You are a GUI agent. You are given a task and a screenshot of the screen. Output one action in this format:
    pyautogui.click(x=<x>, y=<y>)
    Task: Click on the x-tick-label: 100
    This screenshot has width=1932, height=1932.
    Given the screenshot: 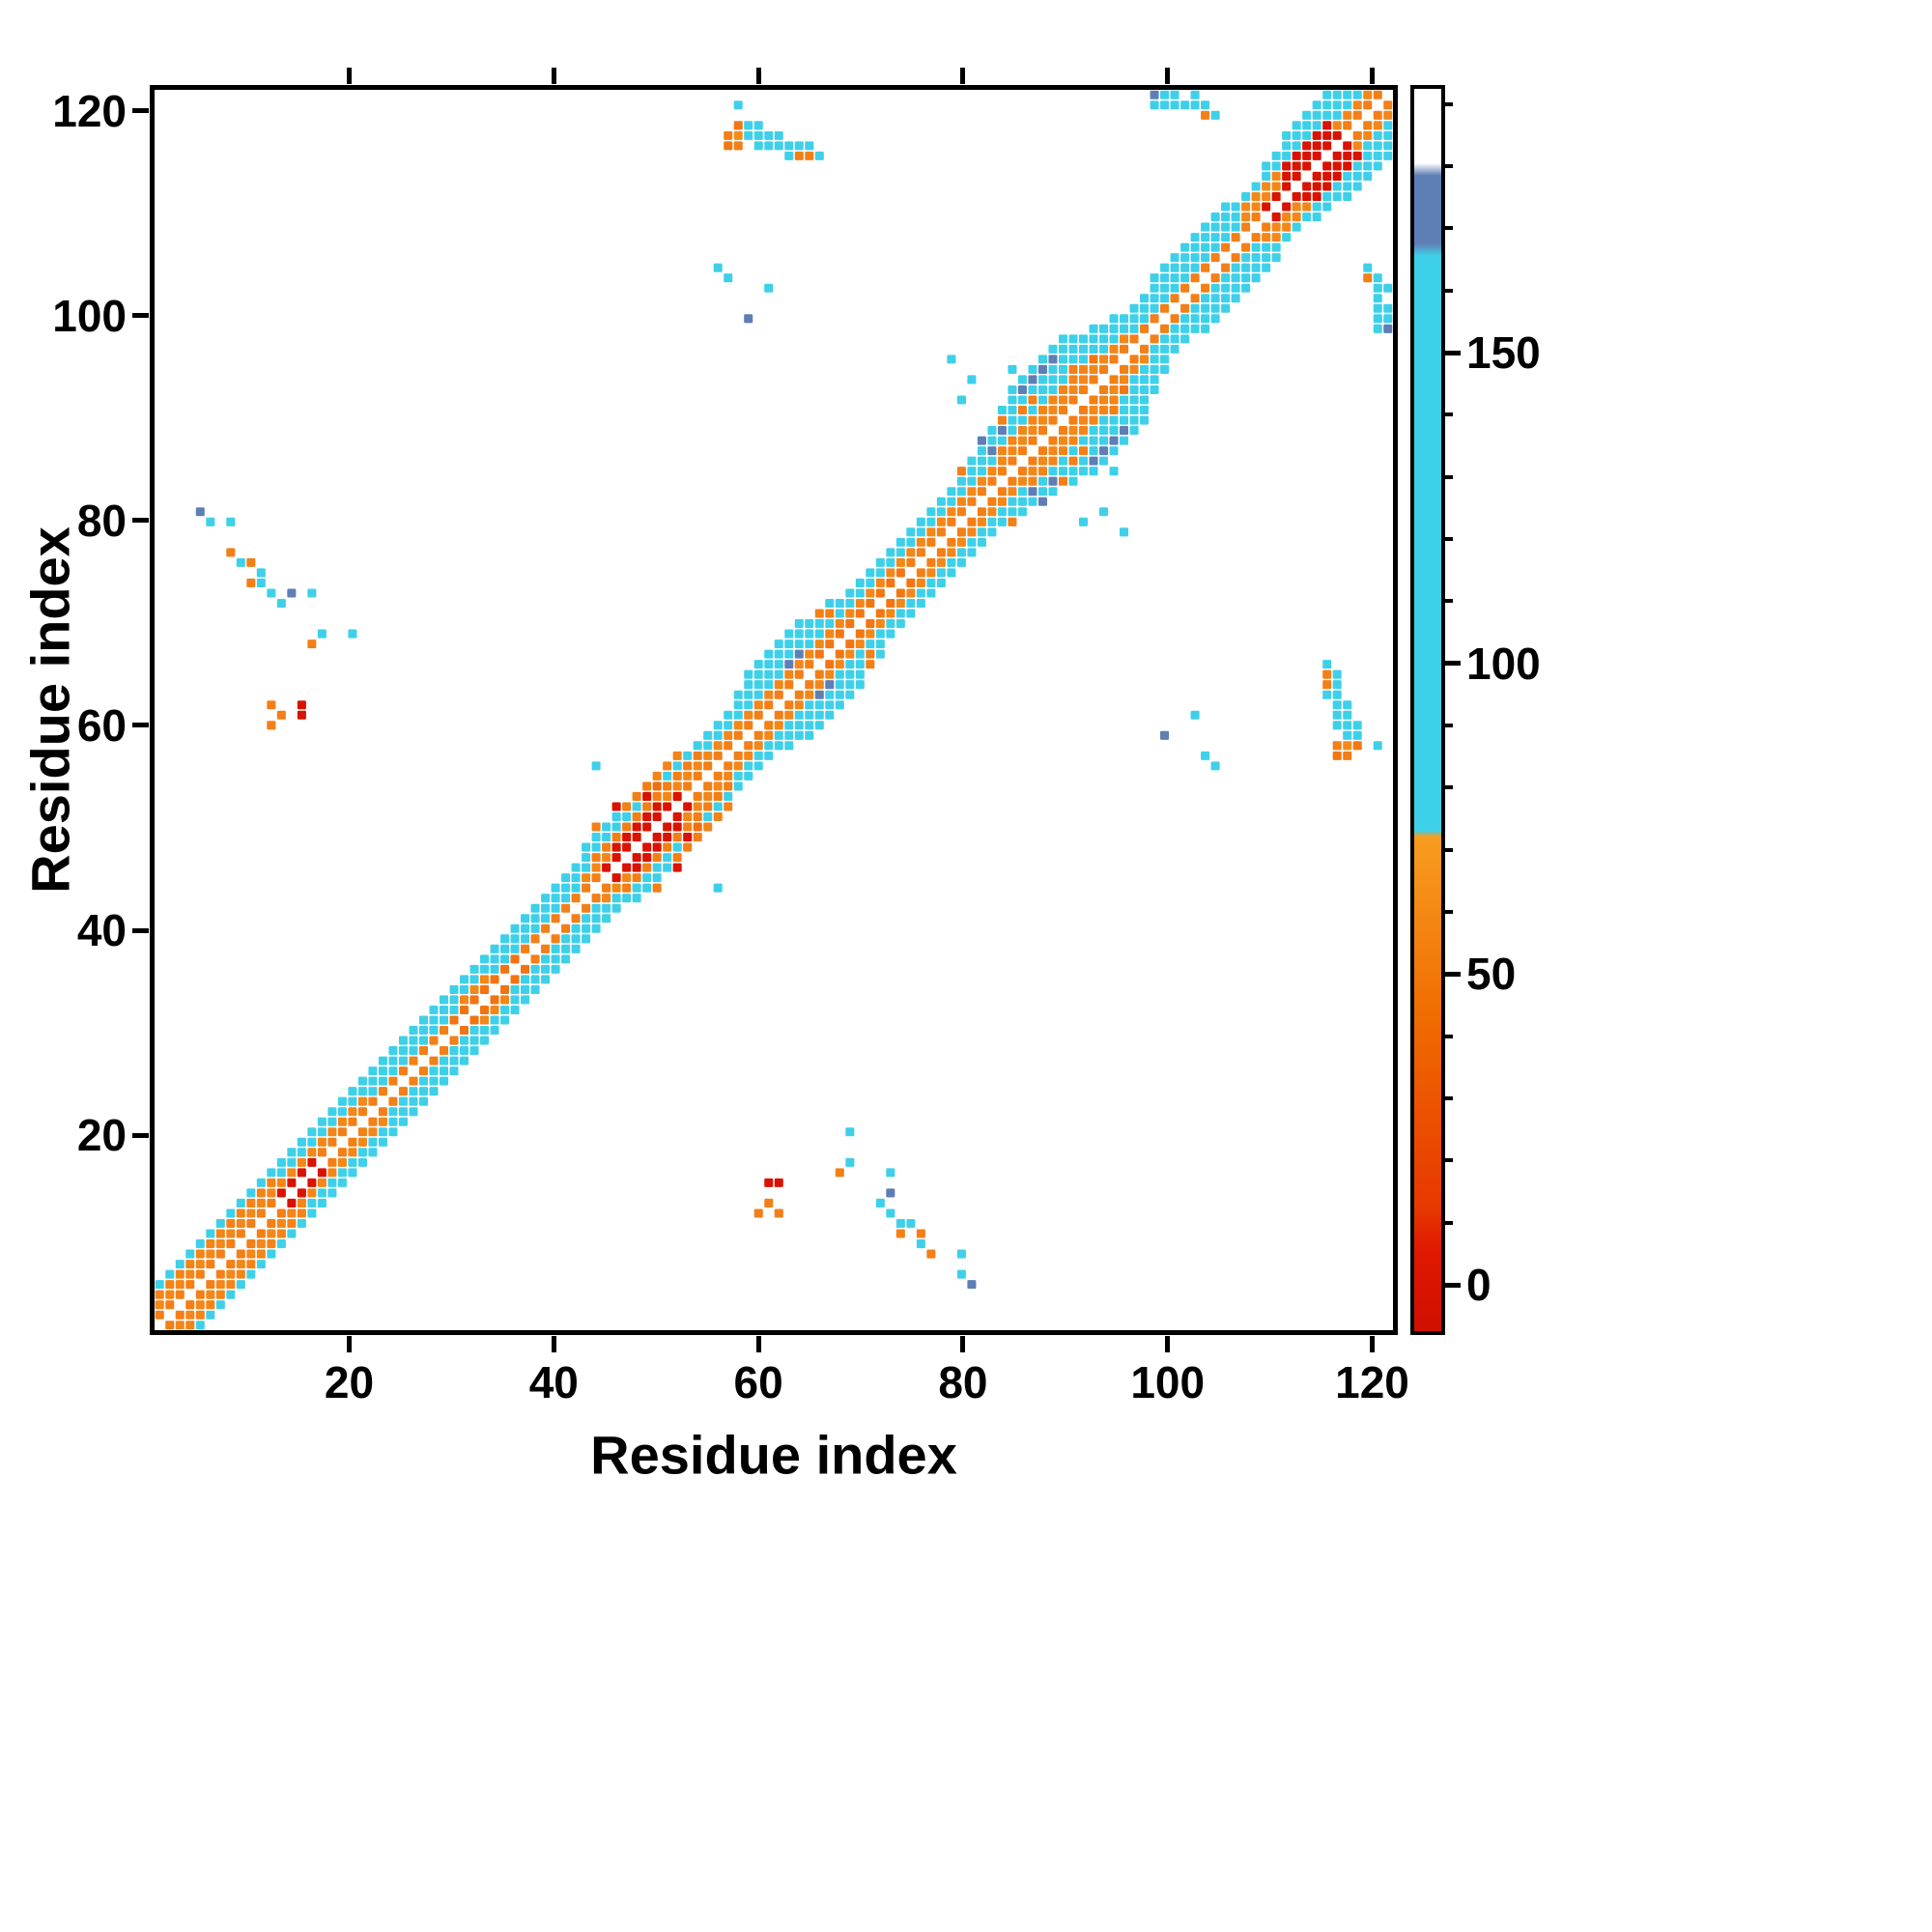 What is the action you would take?
    pyautogui.click(x=1168, y=1382)
    